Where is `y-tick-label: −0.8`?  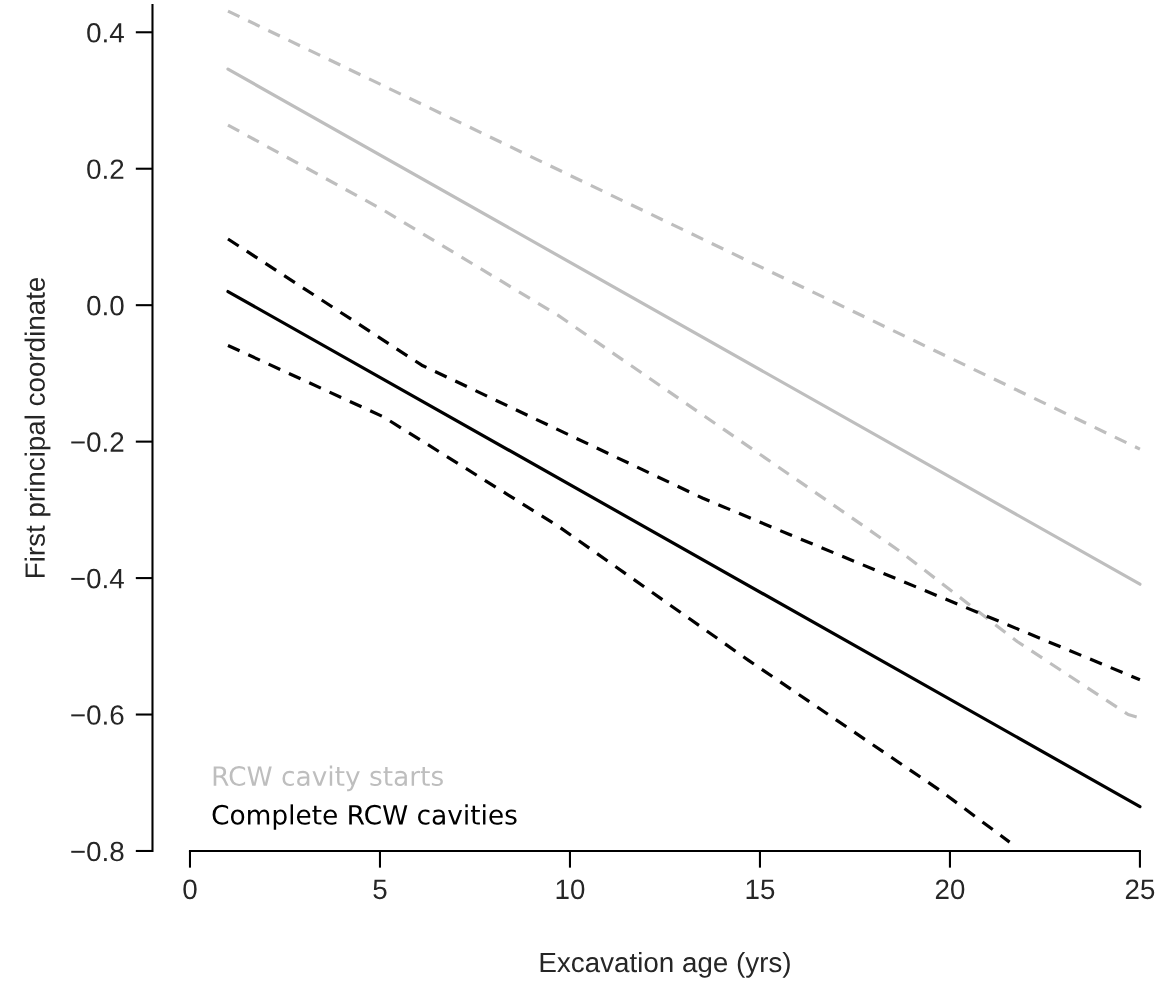
y-tick-label: −0.8 is located at coordinates (97, 851).